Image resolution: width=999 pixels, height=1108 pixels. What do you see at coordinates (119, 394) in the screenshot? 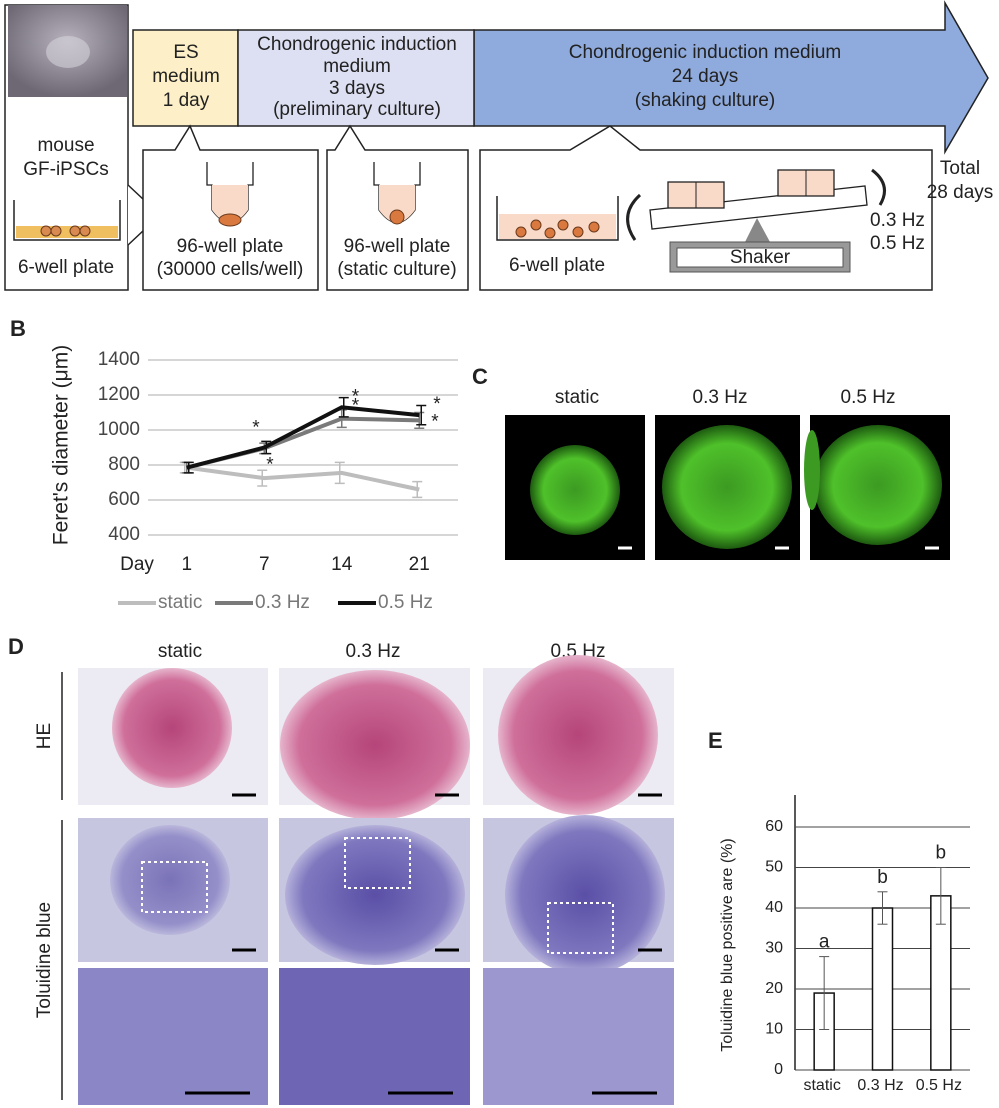
I see `y-tick-label: 1200` at bounding box center [119, 394].